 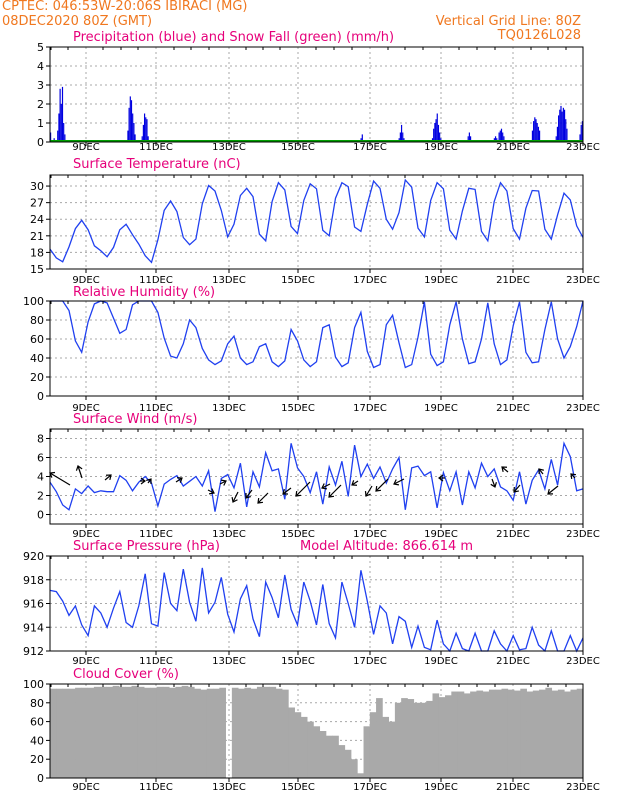 What do you see at coordinates (125, 7) in the screenshot?
I see `header-station: CPTEC: 046:53W-20:06S IBIRACI (MG)` at bounding box center [125, 7].